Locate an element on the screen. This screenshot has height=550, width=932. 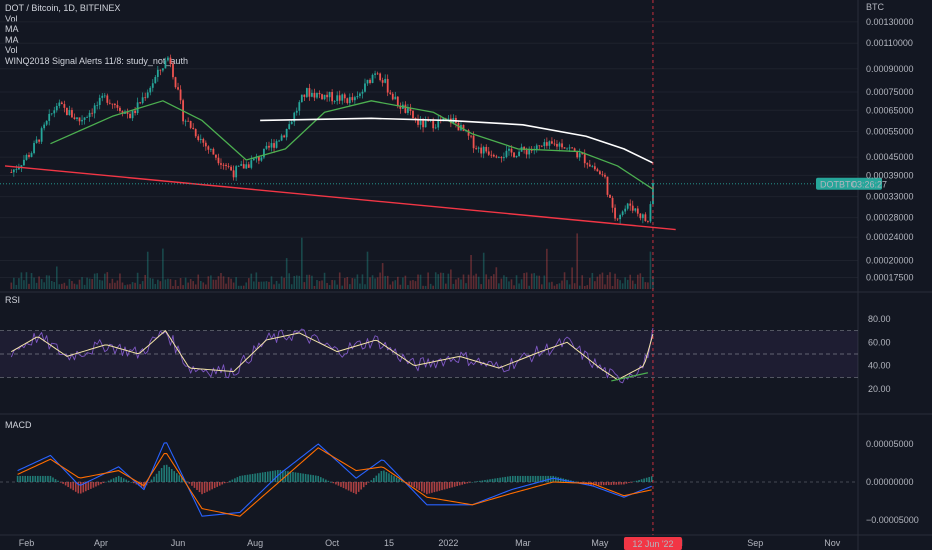
ma-fast-line is located at coordinates (352, 145).